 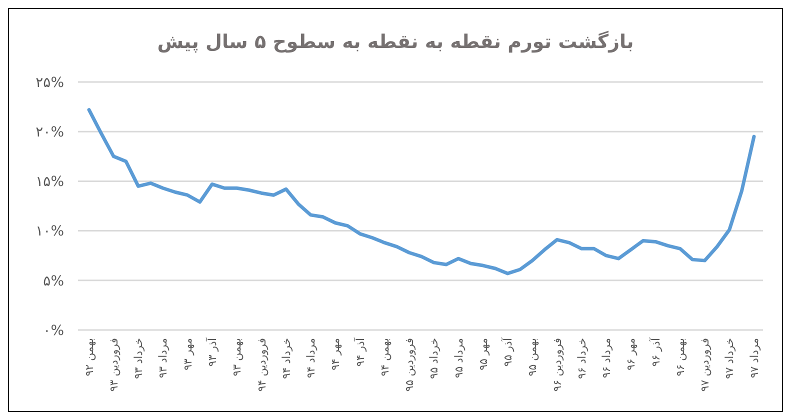 What do you see at coordinates (395, 41) in the screenshot?
I see `chart-title: بازگشت تورم نقطه به نقطه به سطوح ۵ سال پیش` at bounding box center [395, 41].